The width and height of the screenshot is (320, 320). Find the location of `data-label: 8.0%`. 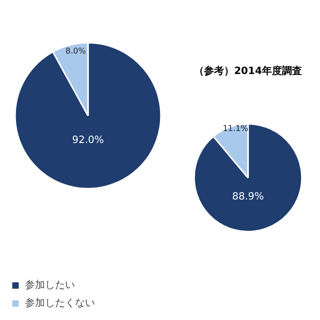

data-label: 8.0% is located at coordinates (76, 51).